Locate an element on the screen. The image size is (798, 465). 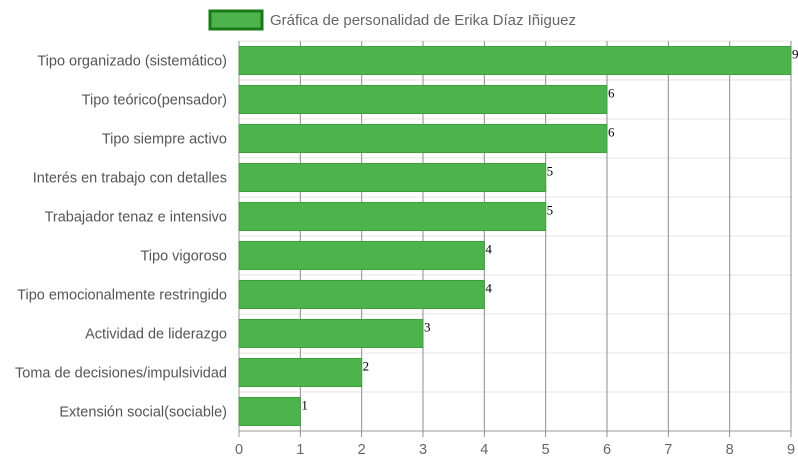
x-tick-label: 8 is located at coordinates (730, 450).